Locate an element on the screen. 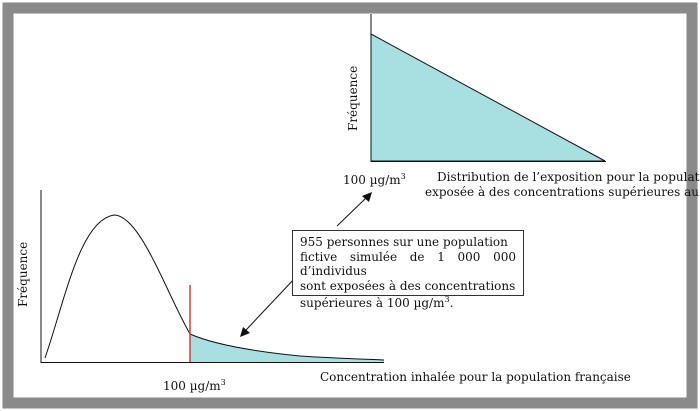 This screenshot has height=411, width=700. inset-distribution-area is located at coordinates (488, 97).